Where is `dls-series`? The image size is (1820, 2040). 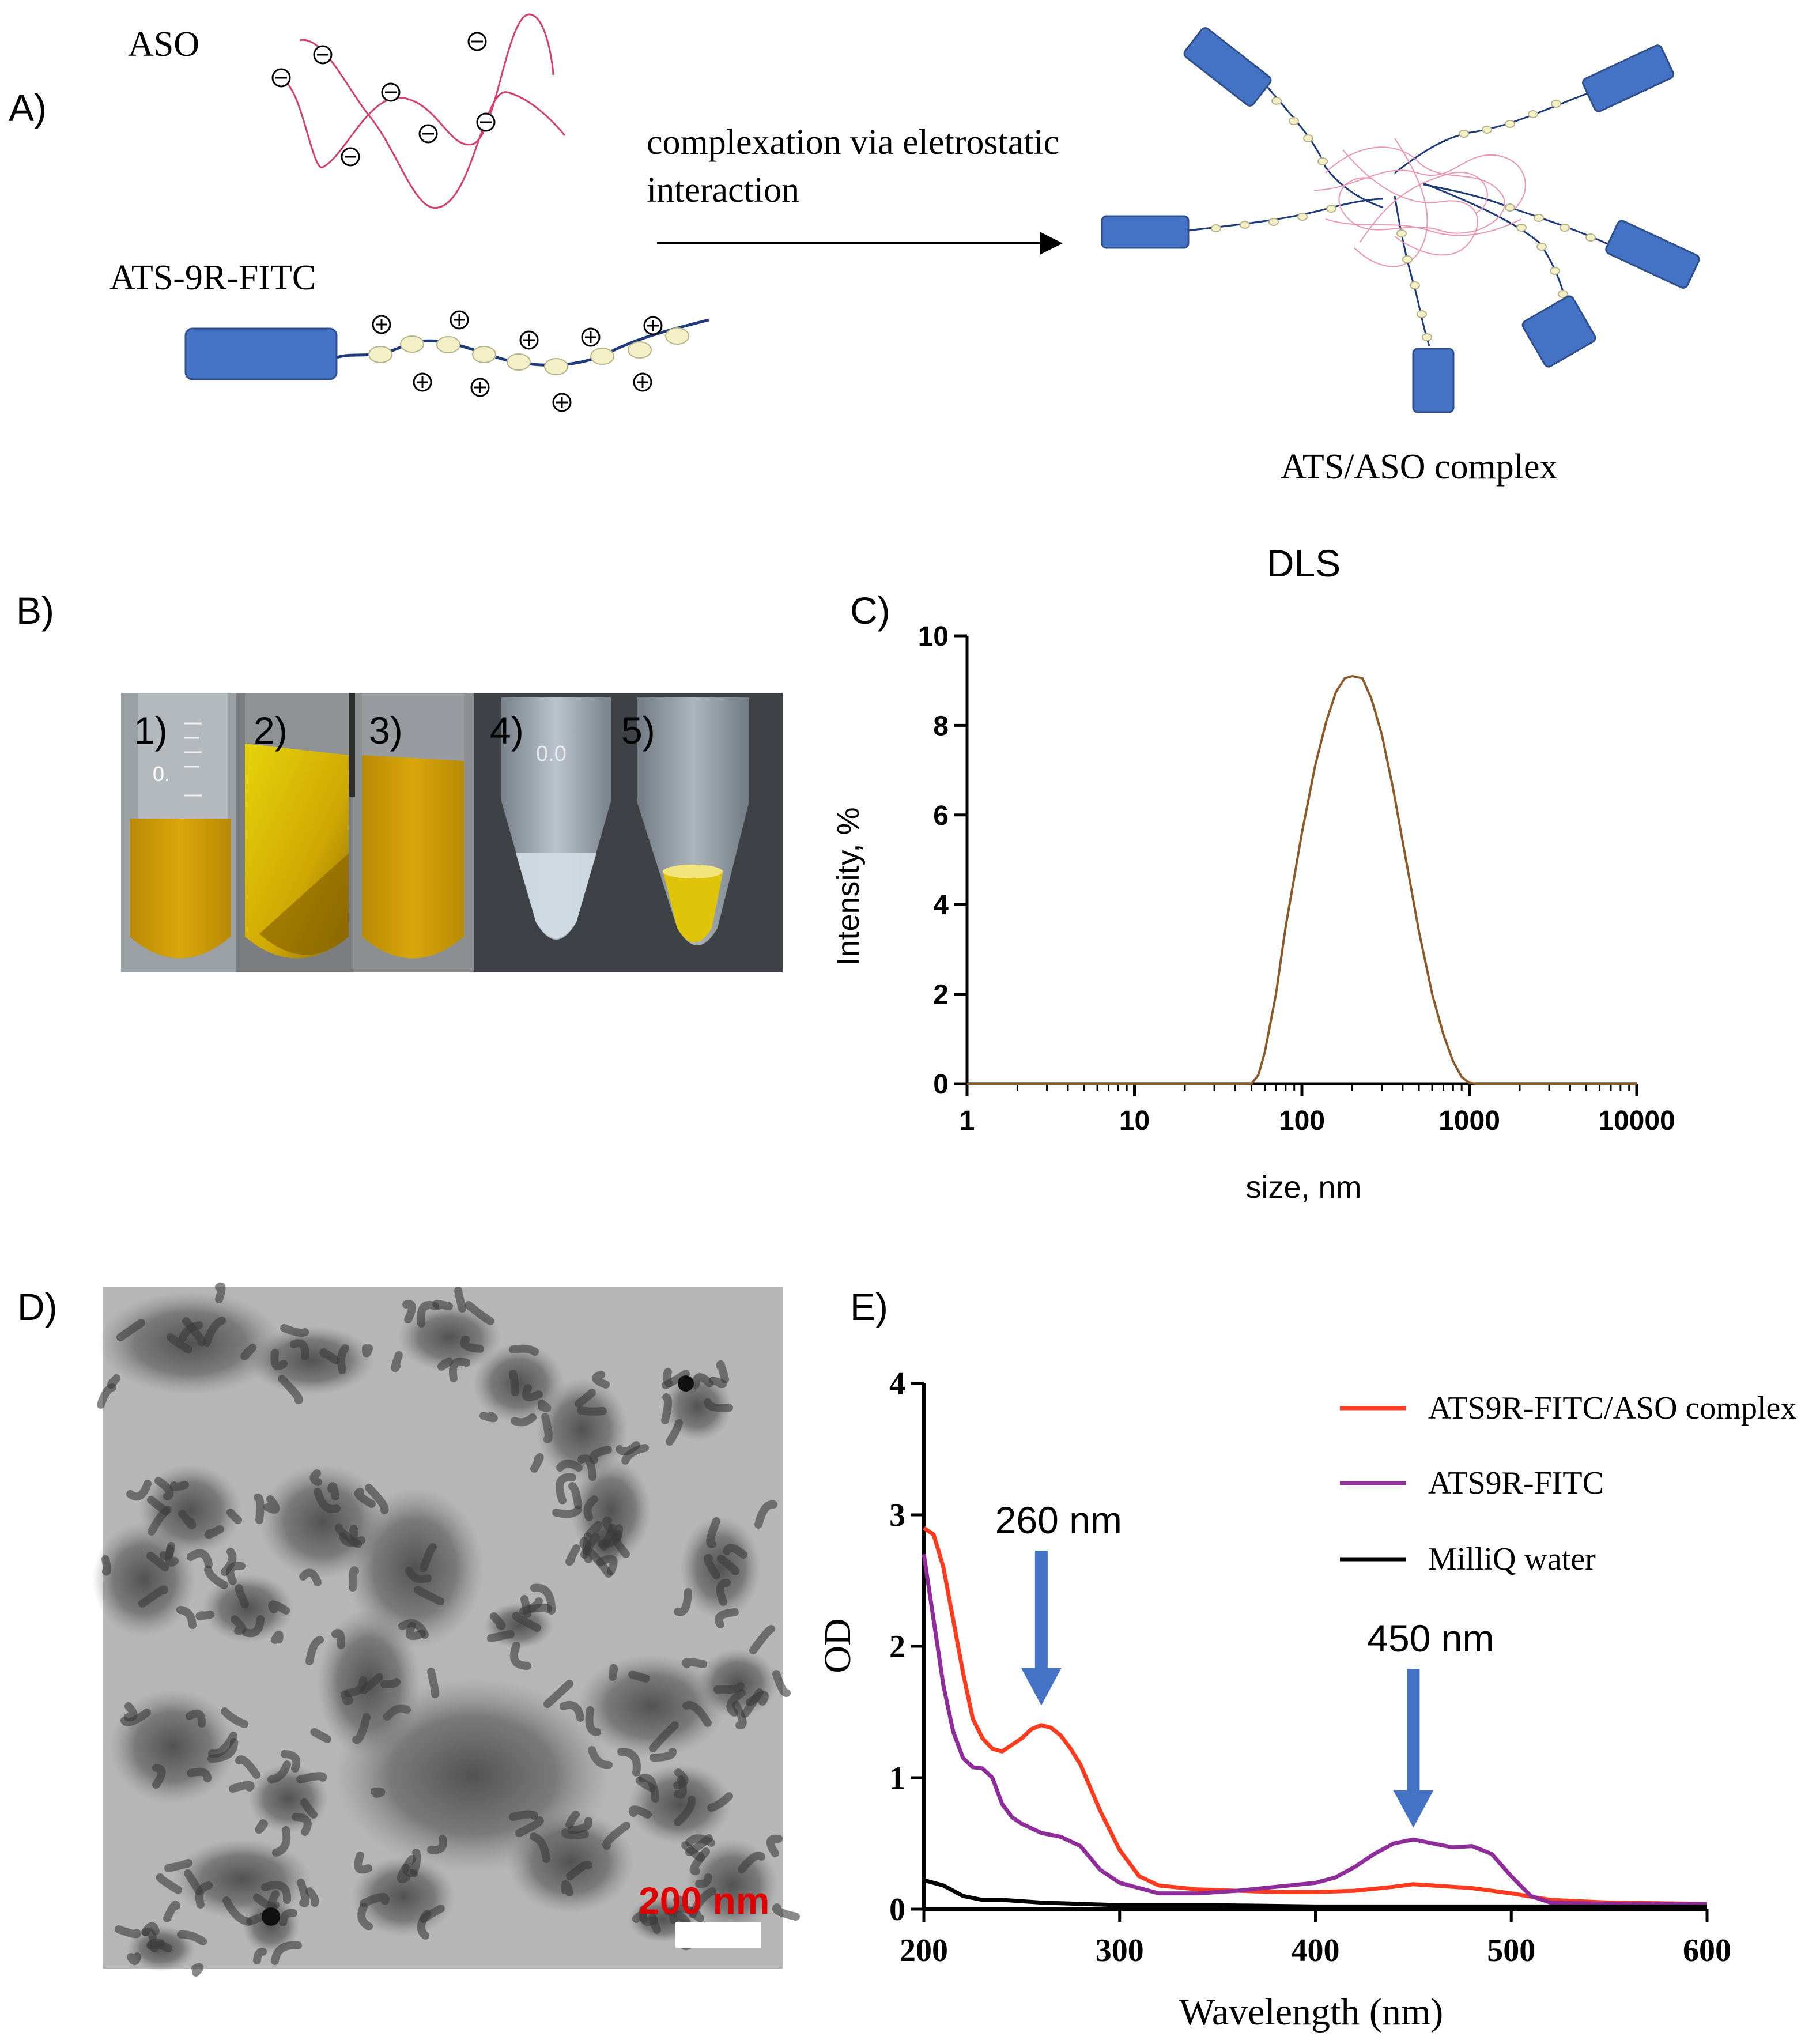
dls-series is located at coordinates (1302, 879).